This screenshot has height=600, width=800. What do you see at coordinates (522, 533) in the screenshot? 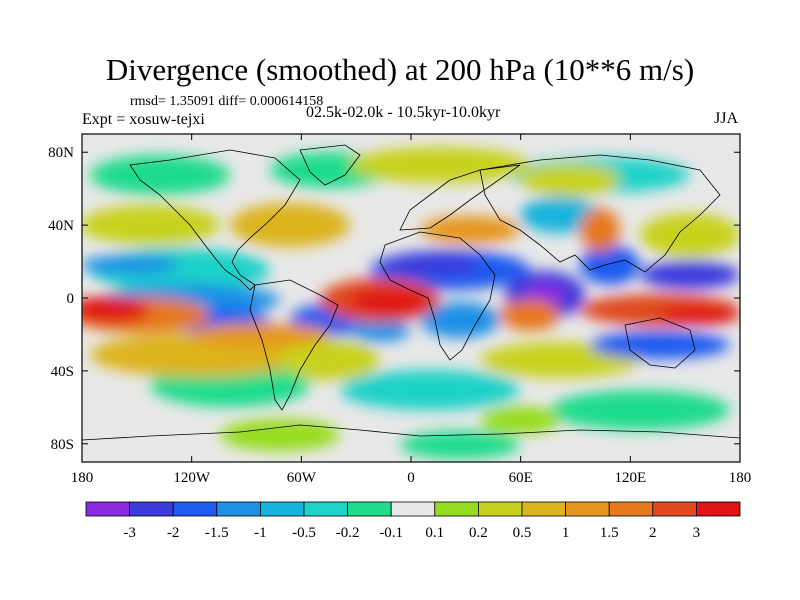
I see `colorbar-label: 0.5` at bounding box center [522, 533].